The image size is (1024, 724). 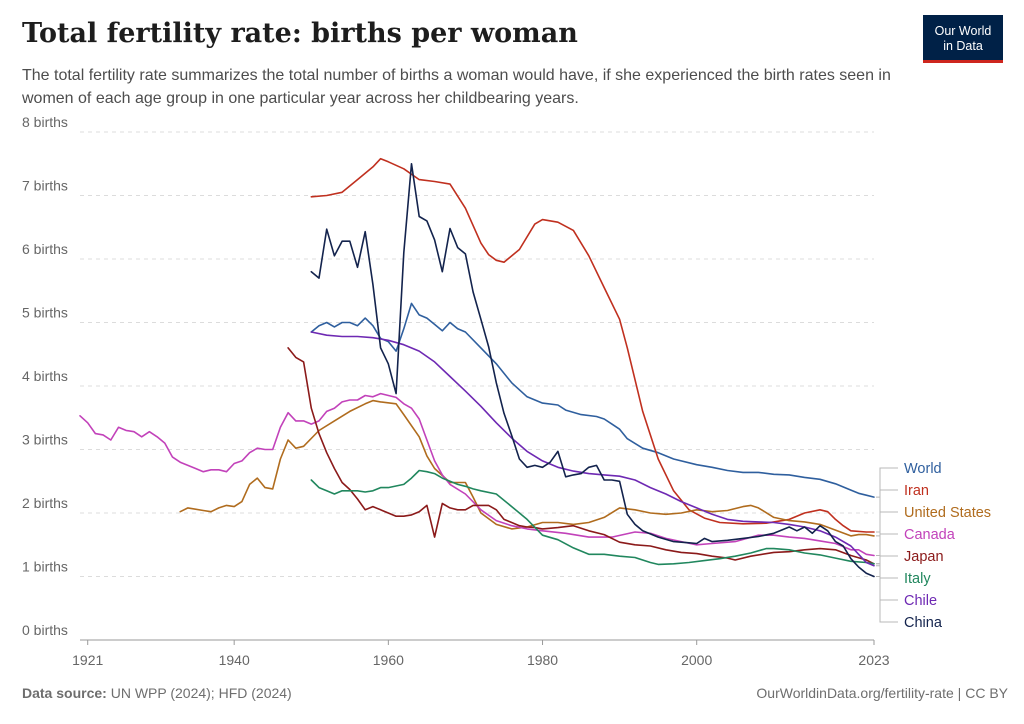 I want to click on data-source-label: Data source:, so click(x=64, y=693).